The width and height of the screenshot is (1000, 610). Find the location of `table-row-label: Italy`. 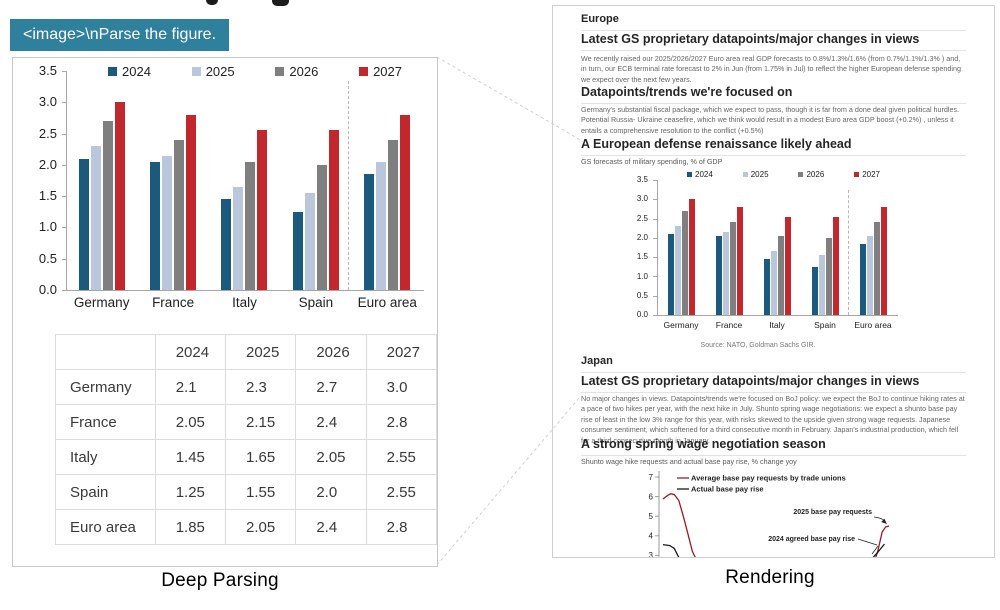

table-row-label: Italy is located at coordinates (105, 457).